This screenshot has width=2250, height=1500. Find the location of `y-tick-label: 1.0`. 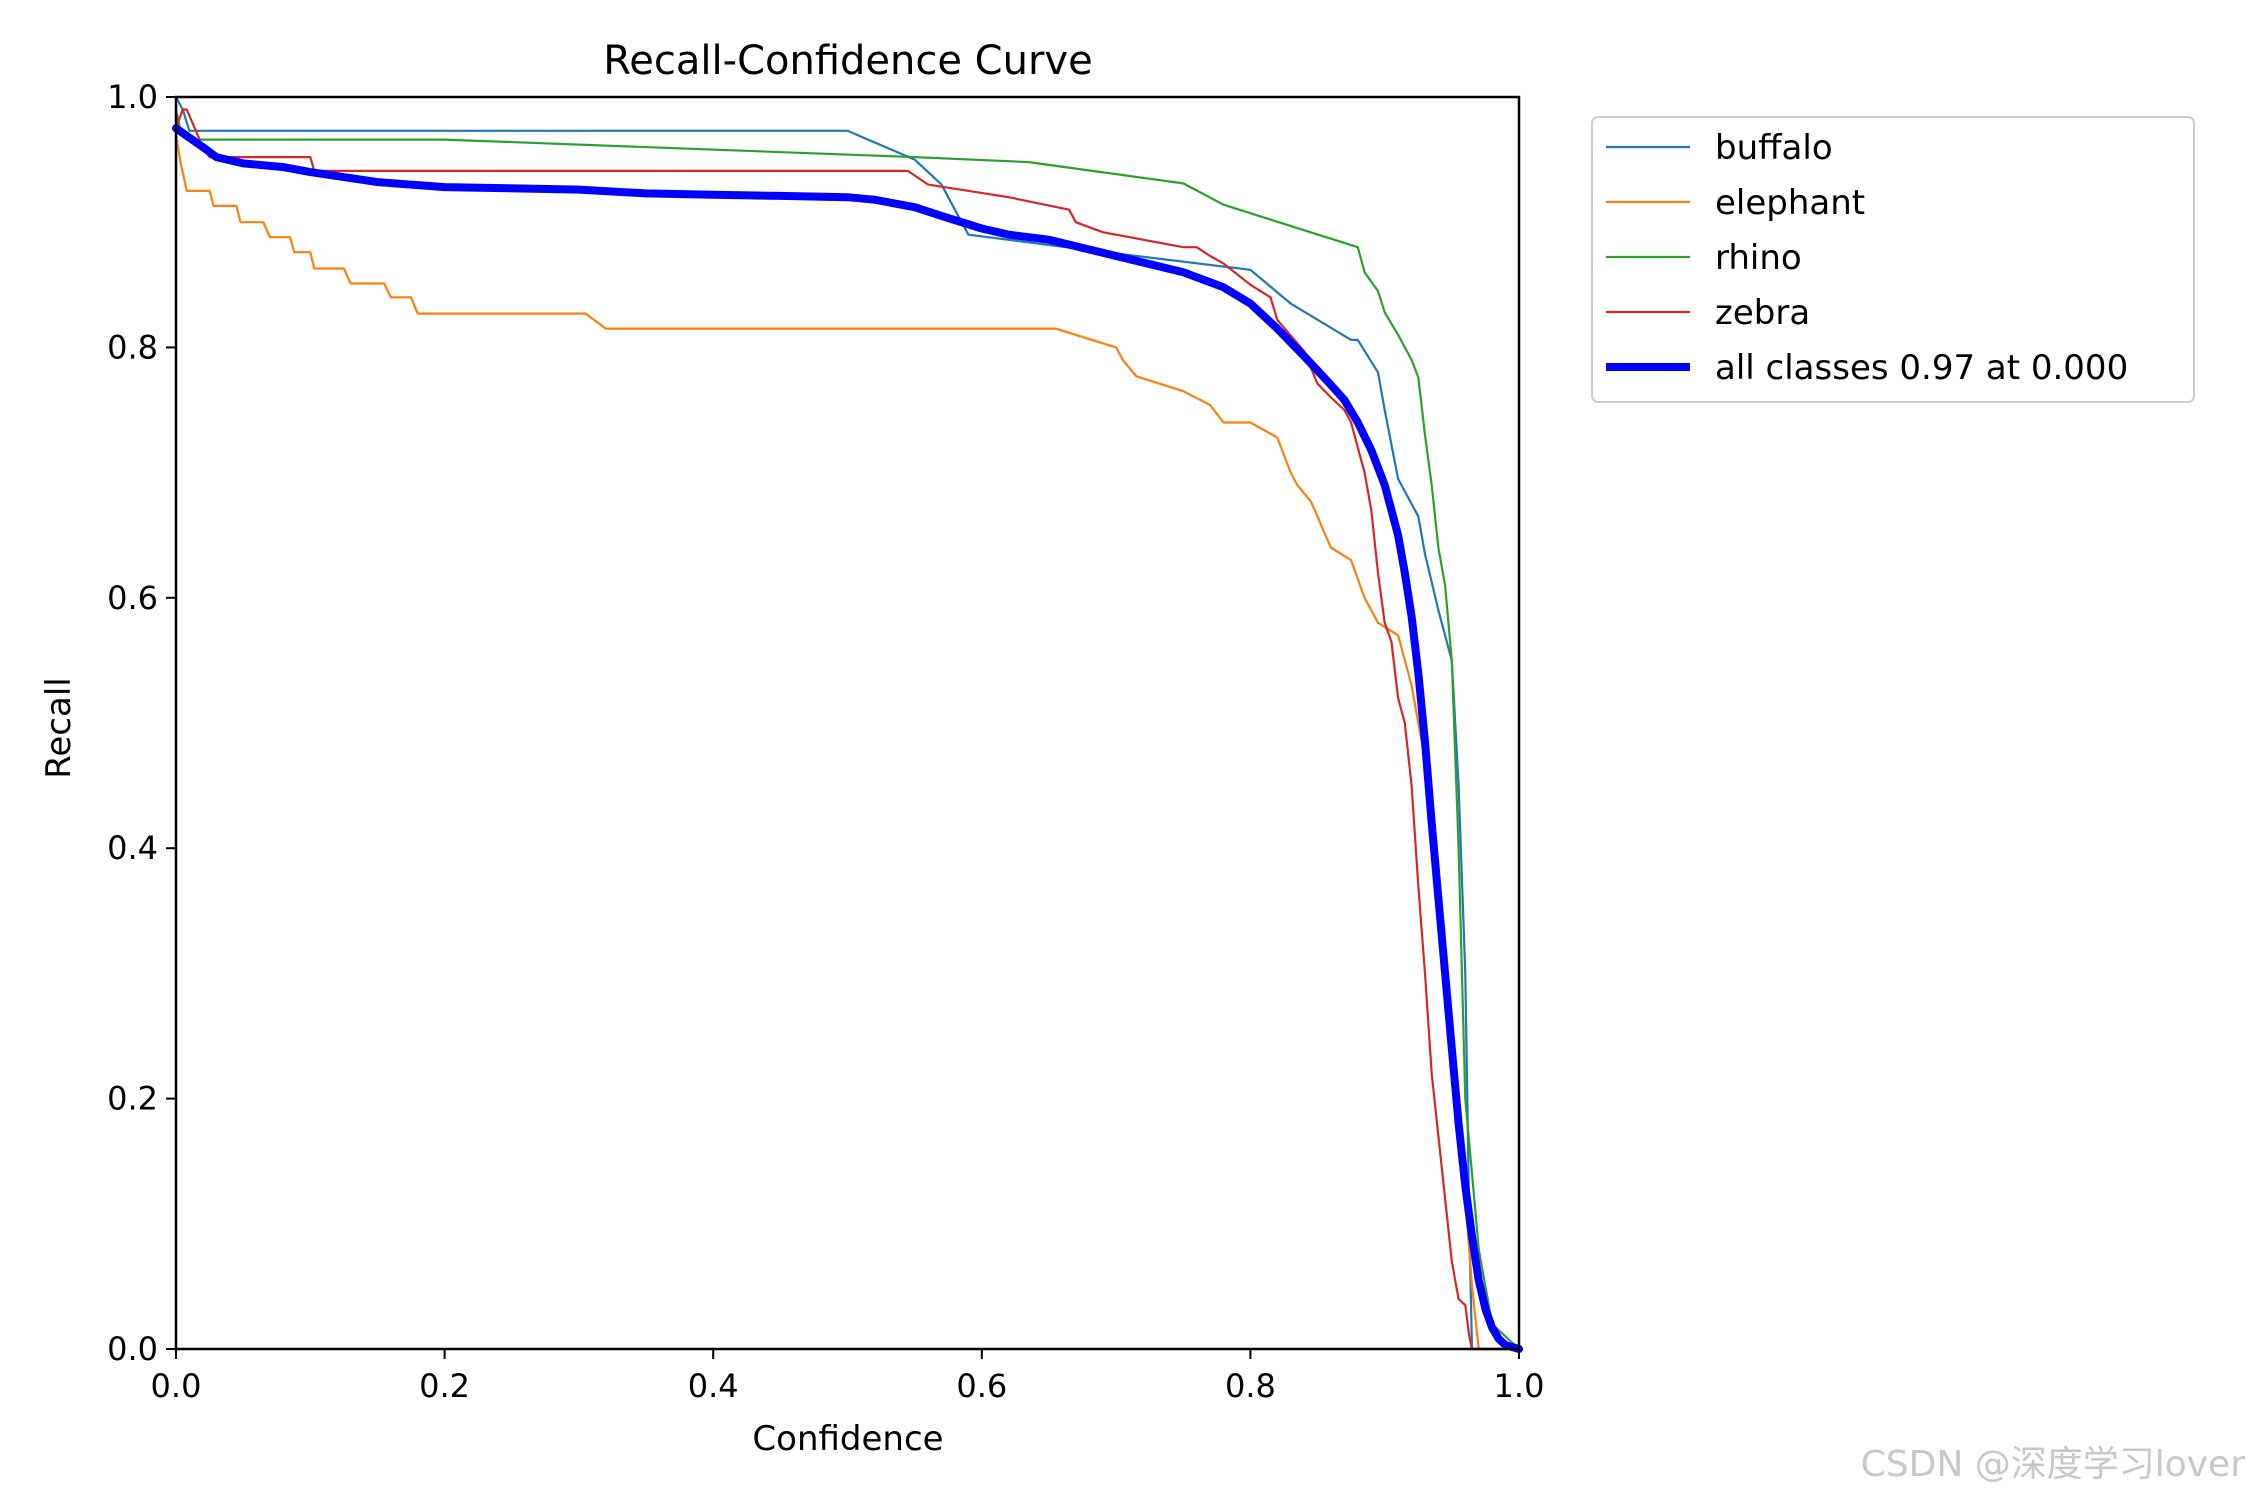

y-tick-label: 1.0 is located at coordinates (132, 97).